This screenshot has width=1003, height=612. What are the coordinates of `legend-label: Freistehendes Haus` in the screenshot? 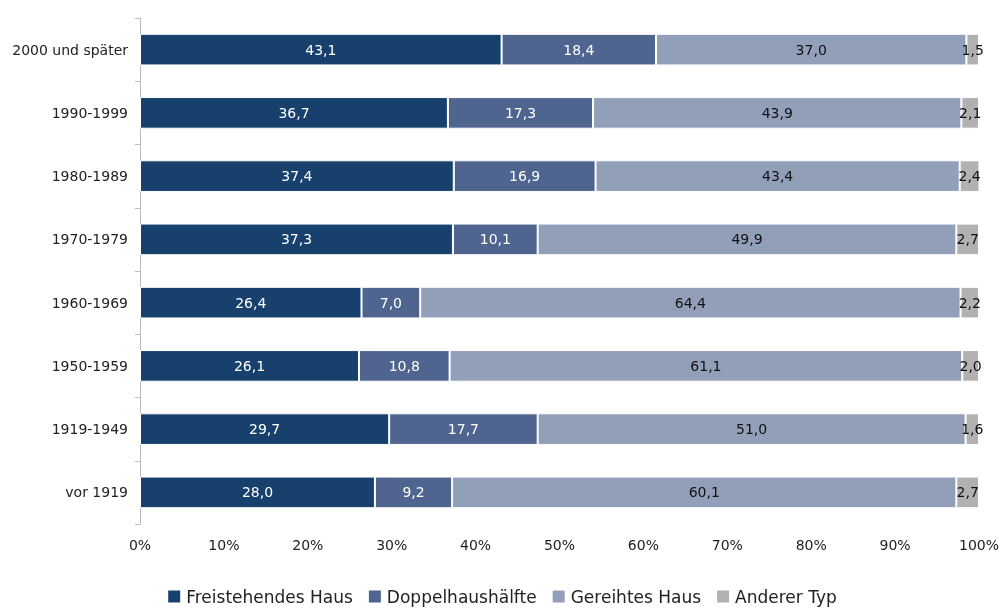 It's located at (270, 596).